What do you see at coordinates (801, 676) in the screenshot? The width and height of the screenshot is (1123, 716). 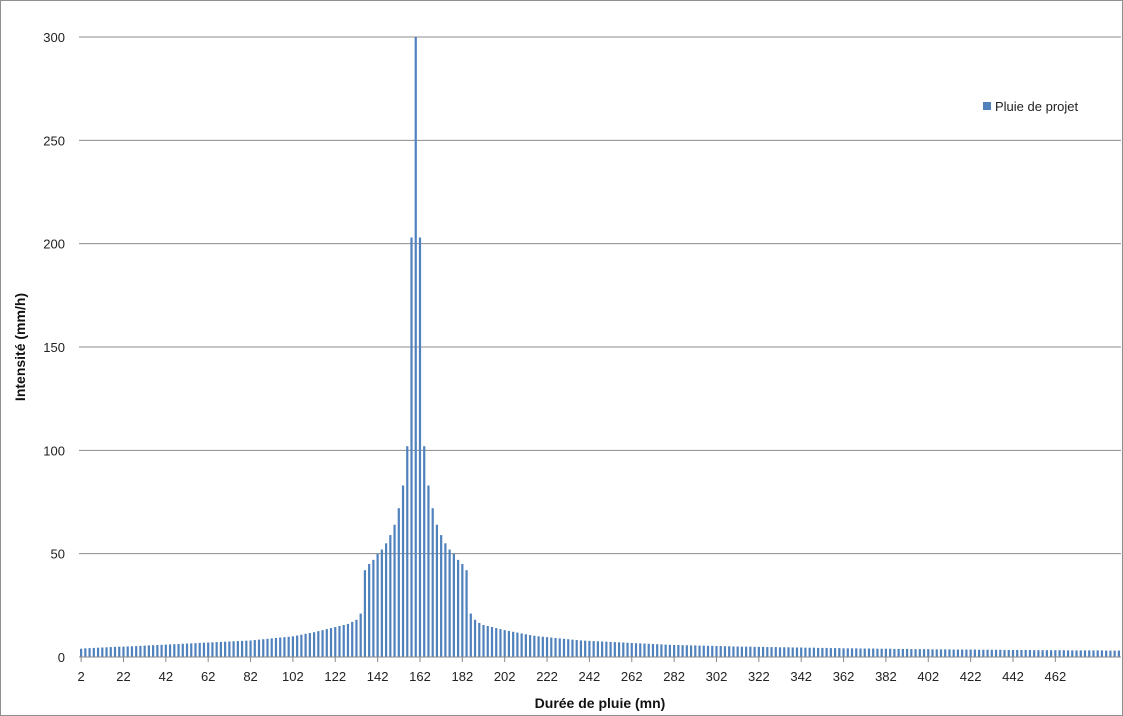 I see `x-tick-label: 342` at bounding box center [801, 676].